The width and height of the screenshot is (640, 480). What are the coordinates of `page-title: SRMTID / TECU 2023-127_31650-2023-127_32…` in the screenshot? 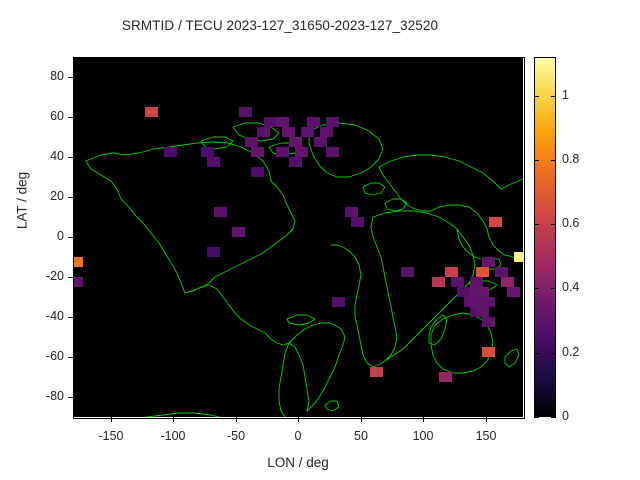 It's located at (280, 25).